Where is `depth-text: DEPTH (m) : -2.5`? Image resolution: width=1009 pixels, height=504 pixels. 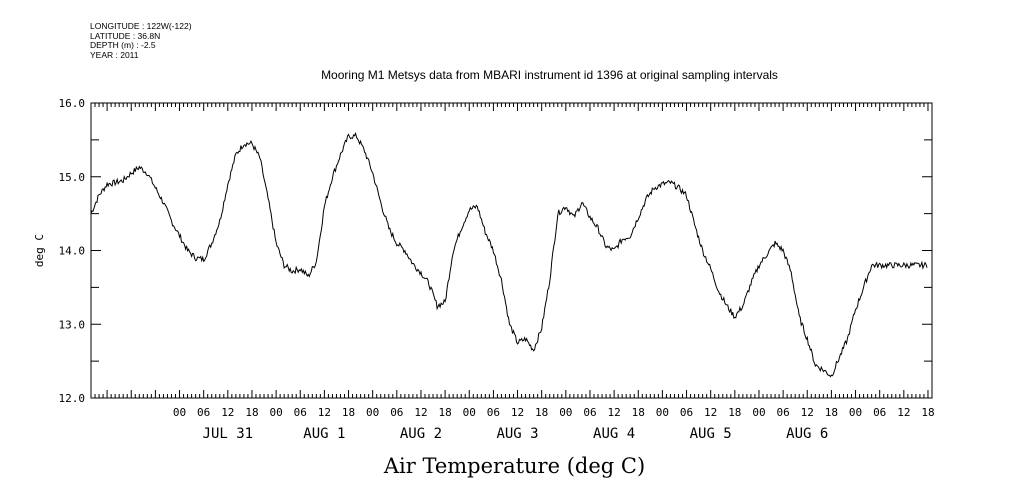
depth-text: DEPTH (m) : -2.5 is located at coordinates (123, 45).